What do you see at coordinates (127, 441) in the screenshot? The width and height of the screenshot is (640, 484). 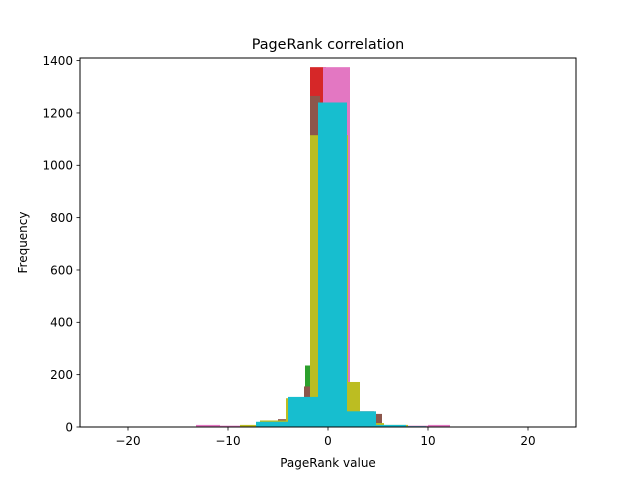 I see `x-tick-label: −20` at bounding box center [127, 441].